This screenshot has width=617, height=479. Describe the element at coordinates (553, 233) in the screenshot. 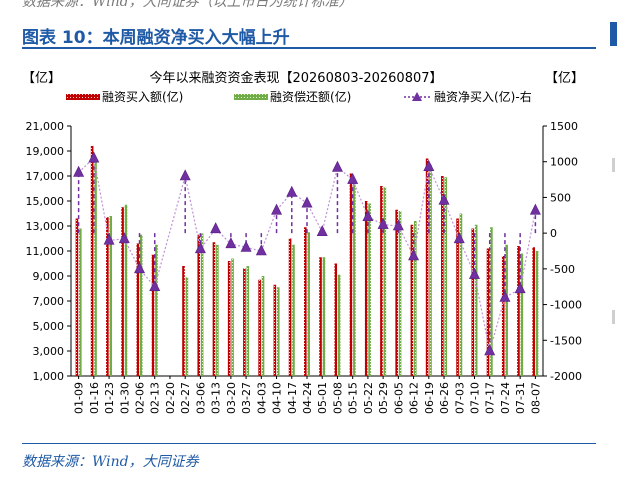

I see `y-right-tick-label: 0` at that location.